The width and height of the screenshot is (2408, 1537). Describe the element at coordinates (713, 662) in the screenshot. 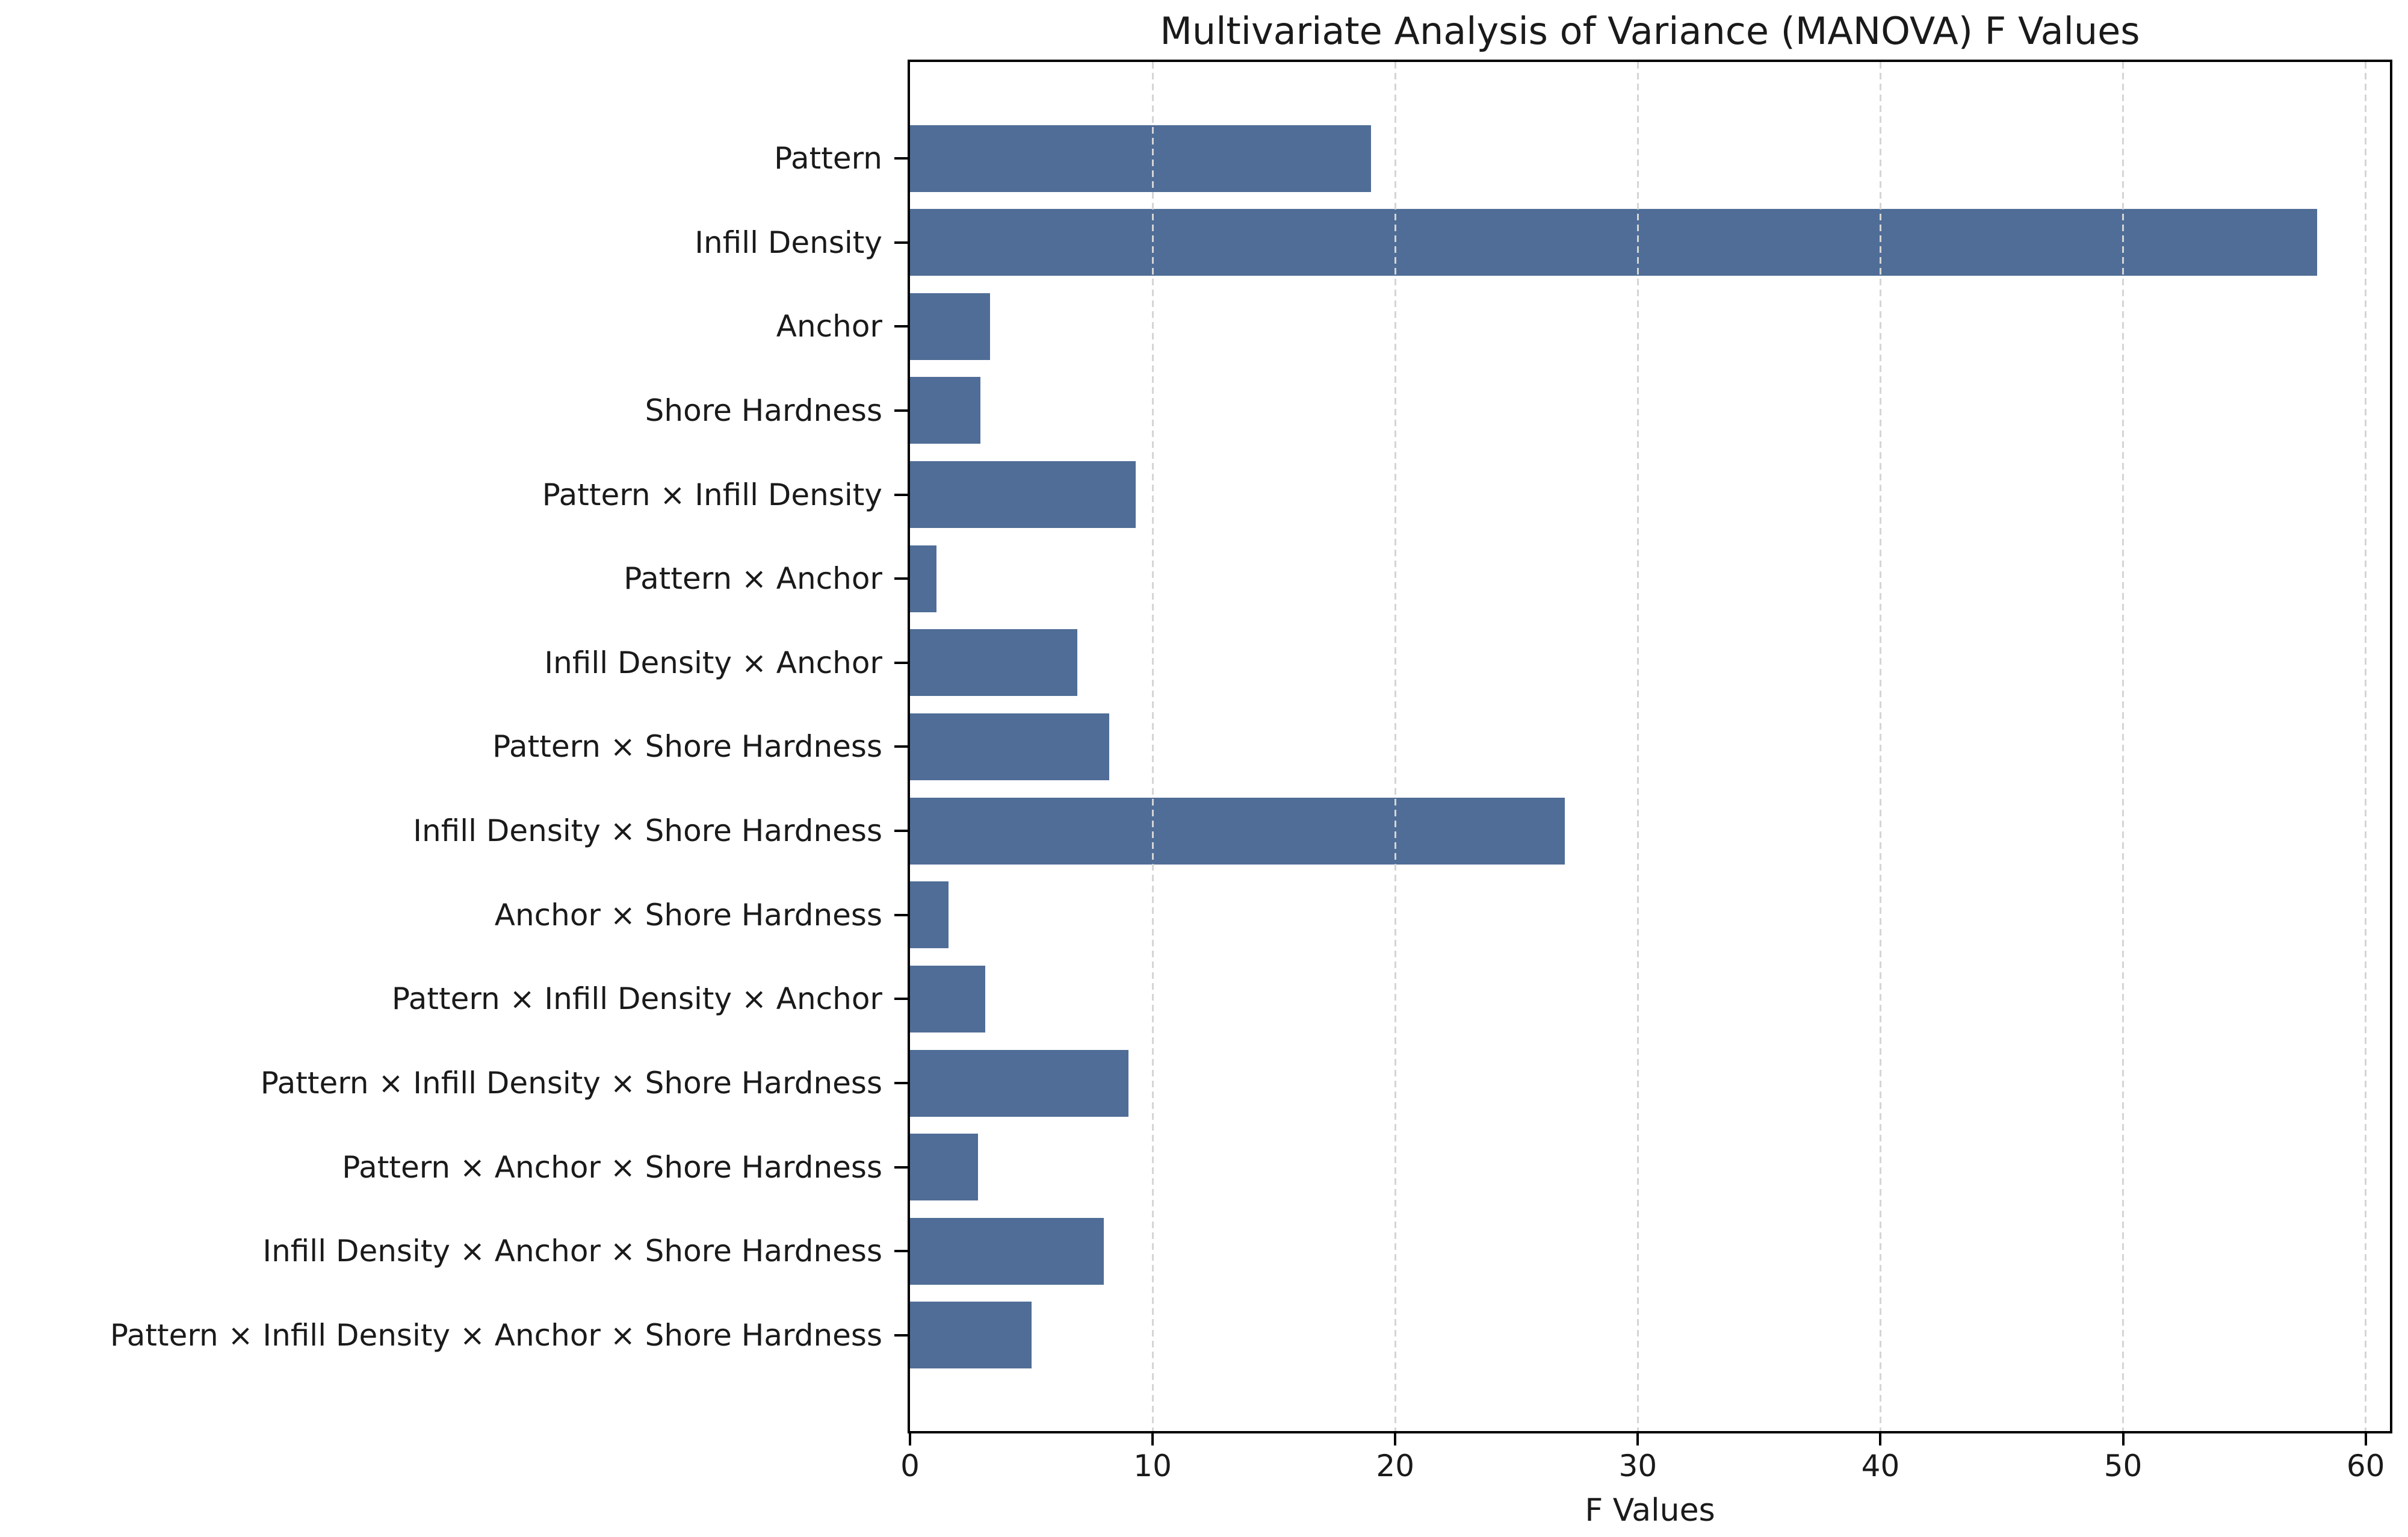

I see `y-tick-label: Infill Density × Anchor` at that location.